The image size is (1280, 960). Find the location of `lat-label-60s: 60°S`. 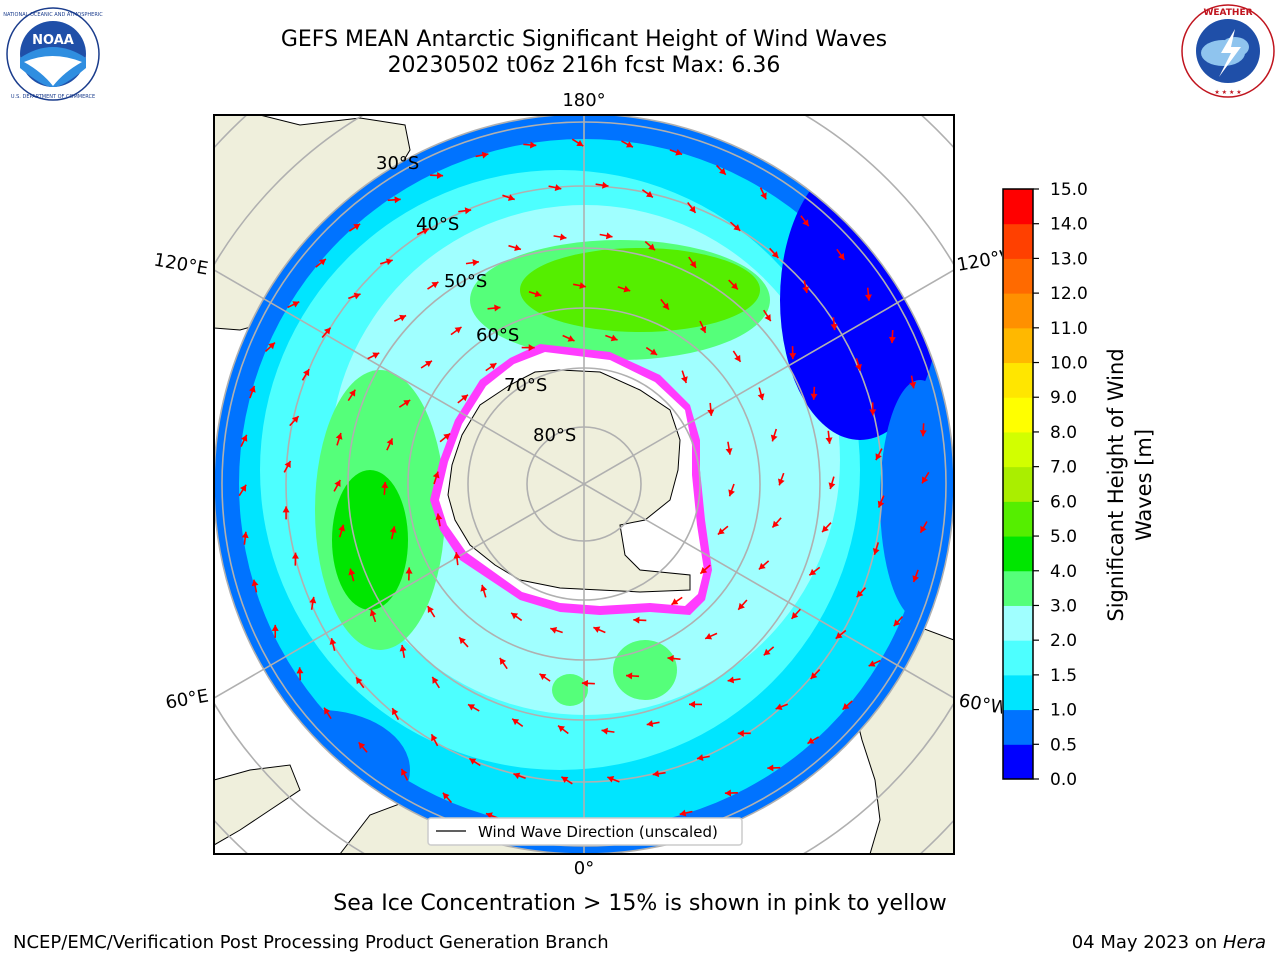

lat-label-60s: 60°S is located at coordinates (497, 335).